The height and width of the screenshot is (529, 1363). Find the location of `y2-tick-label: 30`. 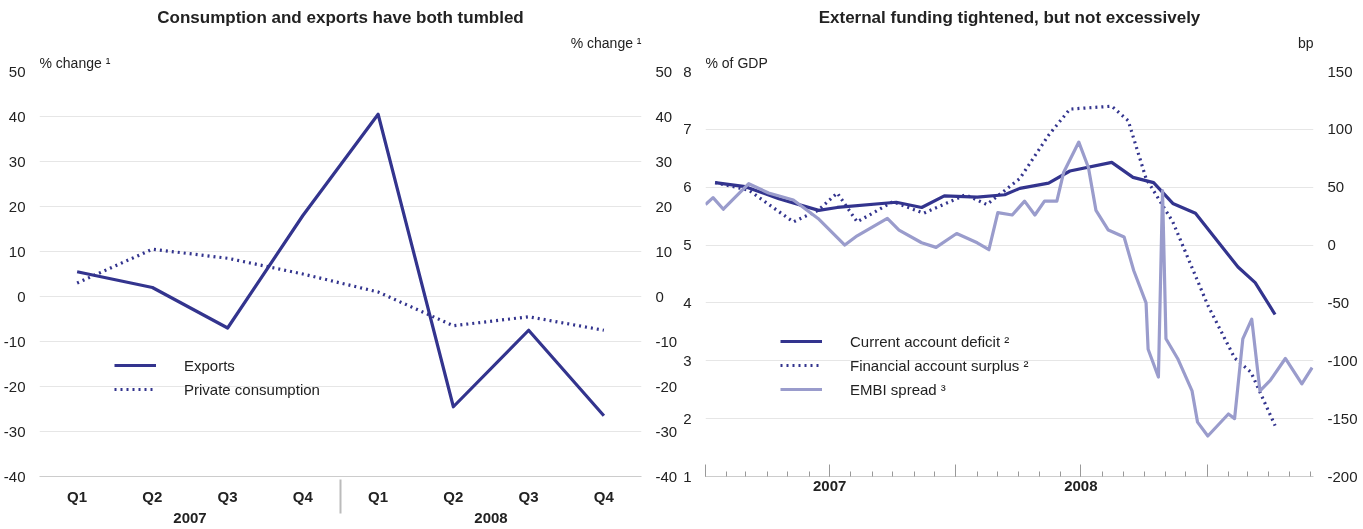

y2-tick-label: 30 is located at coordinates (664, 161).